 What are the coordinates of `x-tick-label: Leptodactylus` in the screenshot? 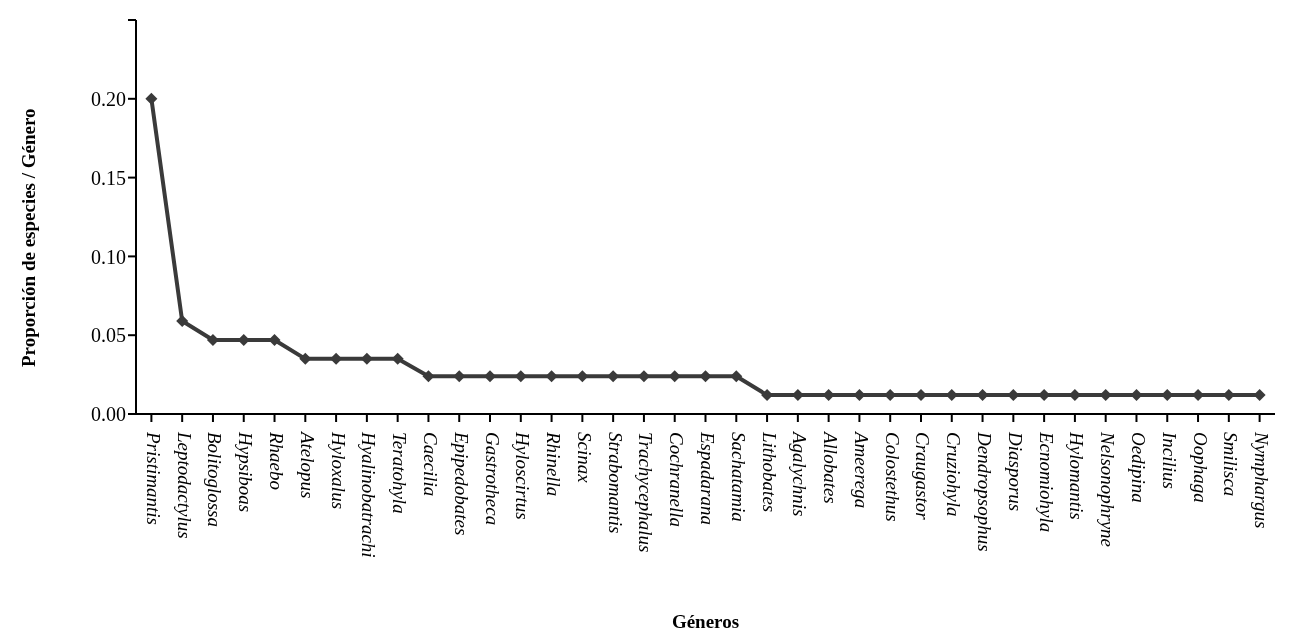 It's located at (184, 485).